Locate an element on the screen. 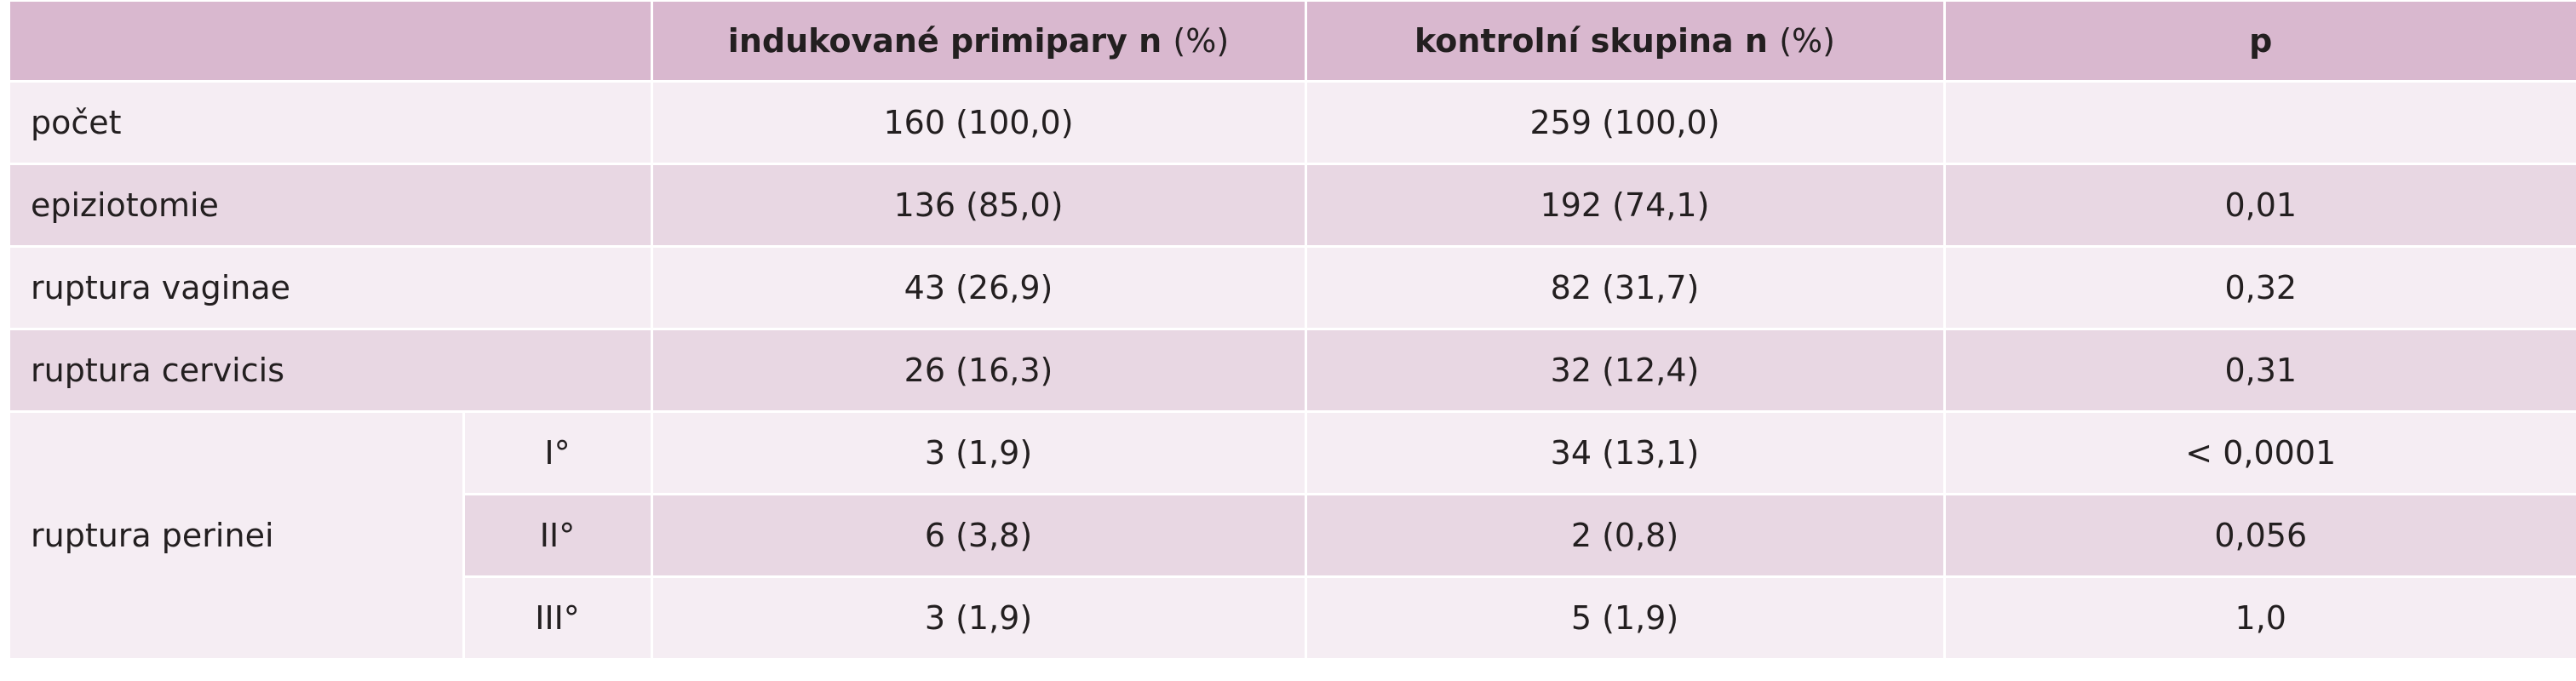  control-value: 34 (13,1) is located at coordinates (1625, 453).